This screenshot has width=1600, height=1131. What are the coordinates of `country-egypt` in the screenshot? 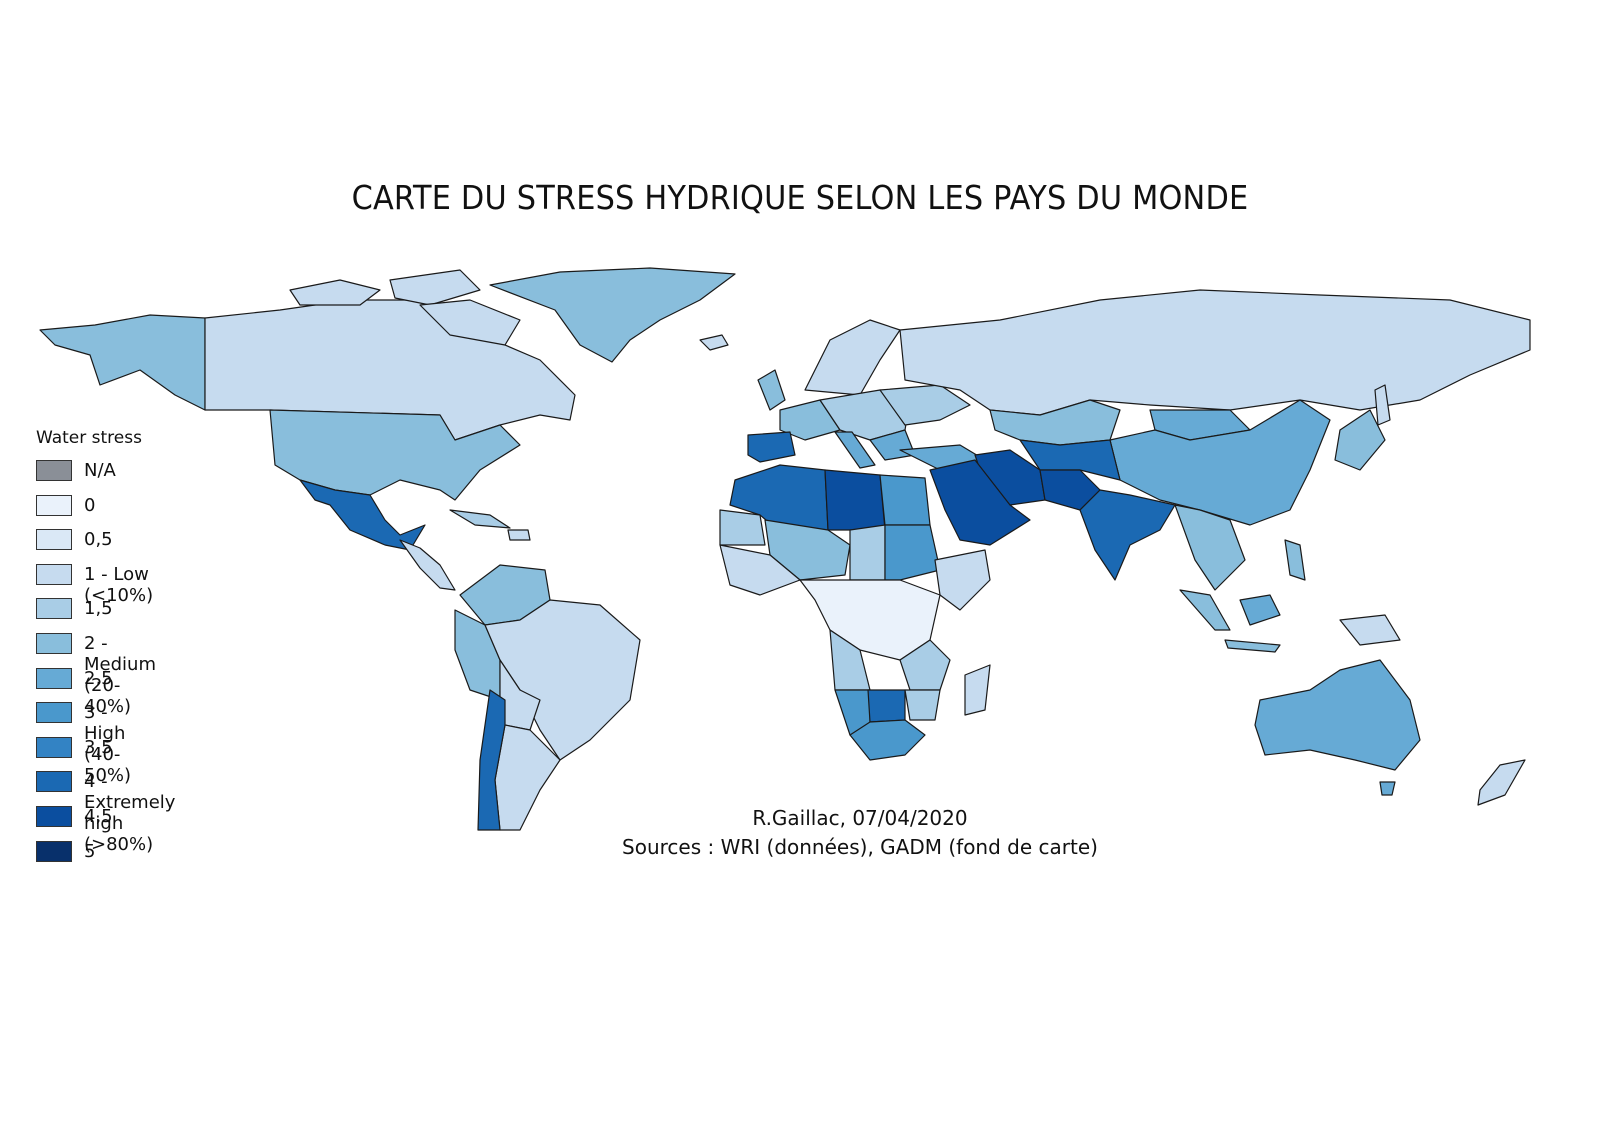 It's located at (905, 500).